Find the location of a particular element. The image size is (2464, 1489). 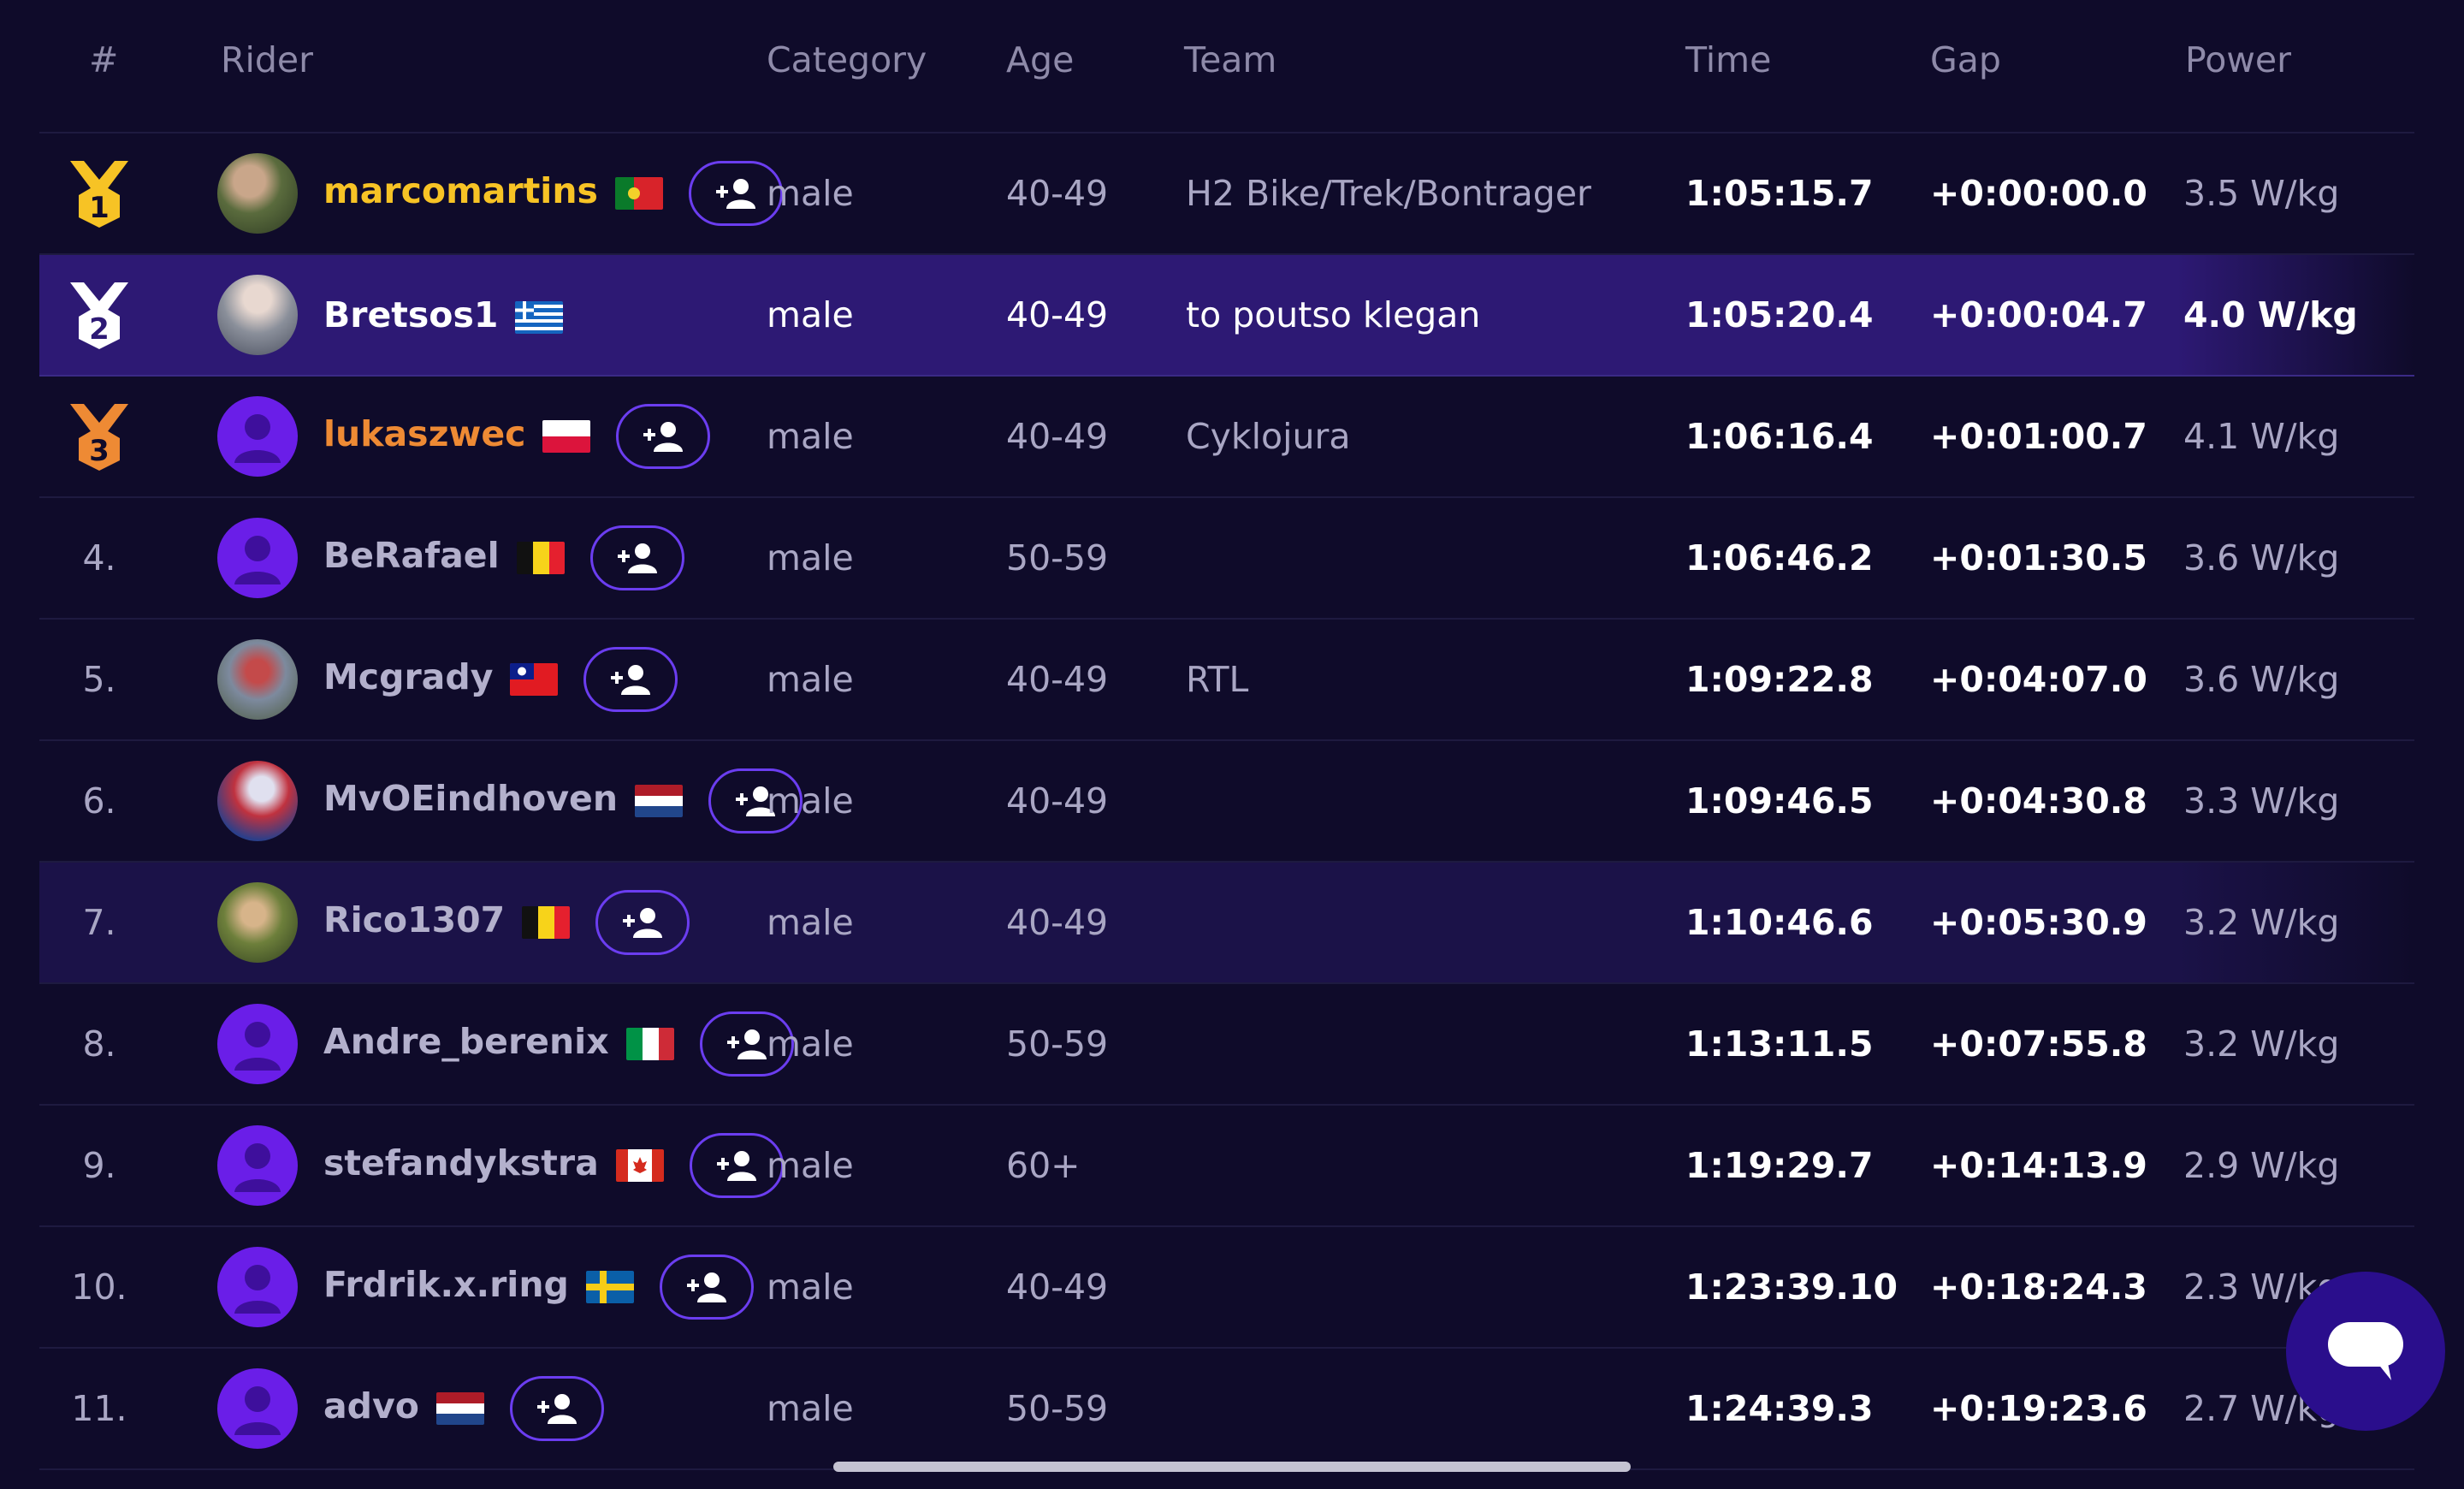

rider-cell: advo is located at coordinates (463, 1408).